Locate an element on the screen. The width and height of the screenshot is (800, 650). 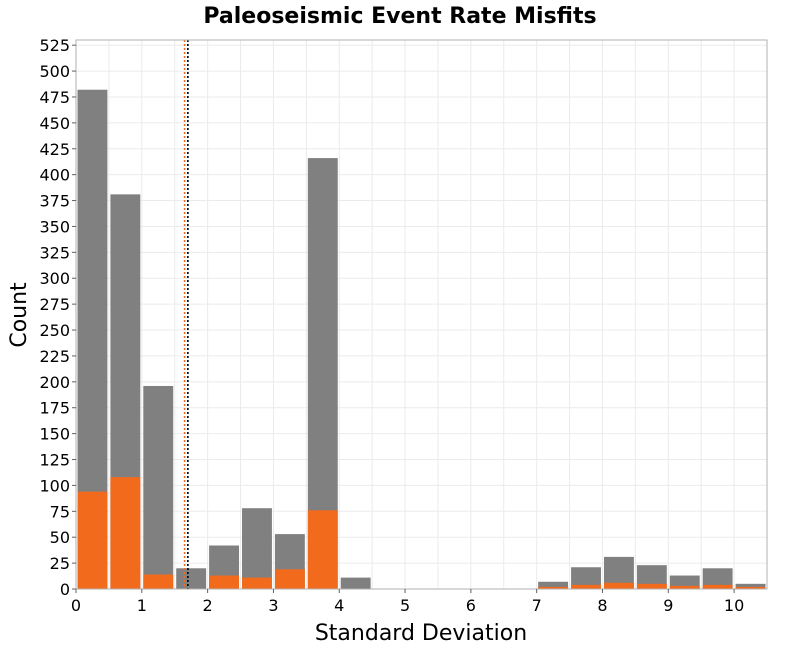
y-tick-label: 350 is located at coordinates (54, 226).